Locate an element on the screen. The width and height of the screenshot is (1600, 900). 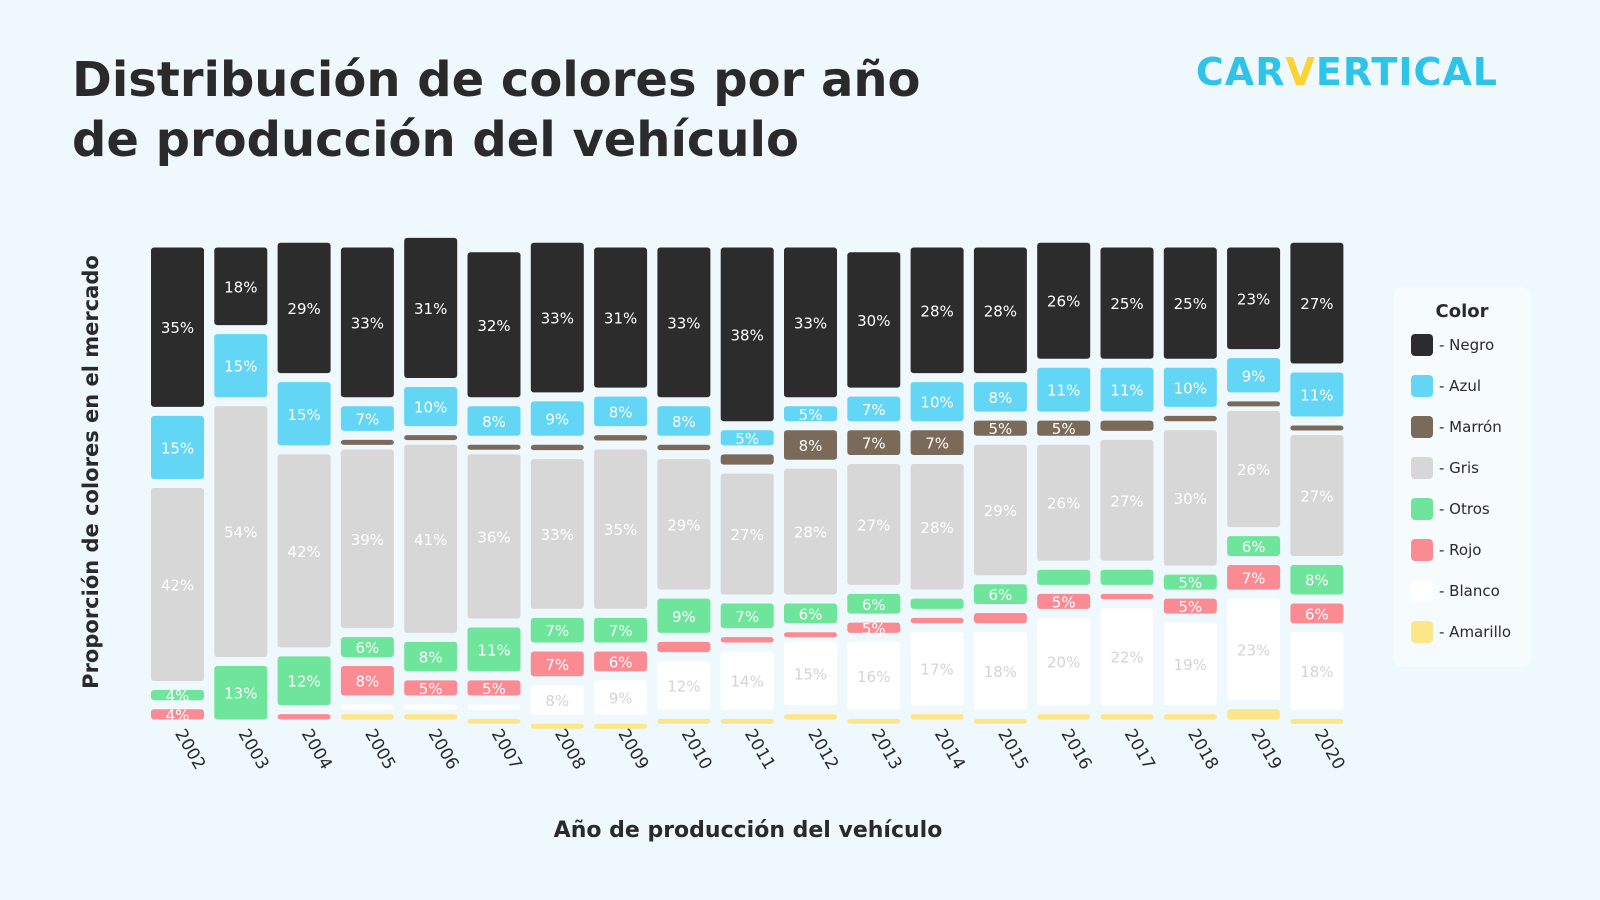
bar-segment-otros-2013 is located at coordinates (874, 603).